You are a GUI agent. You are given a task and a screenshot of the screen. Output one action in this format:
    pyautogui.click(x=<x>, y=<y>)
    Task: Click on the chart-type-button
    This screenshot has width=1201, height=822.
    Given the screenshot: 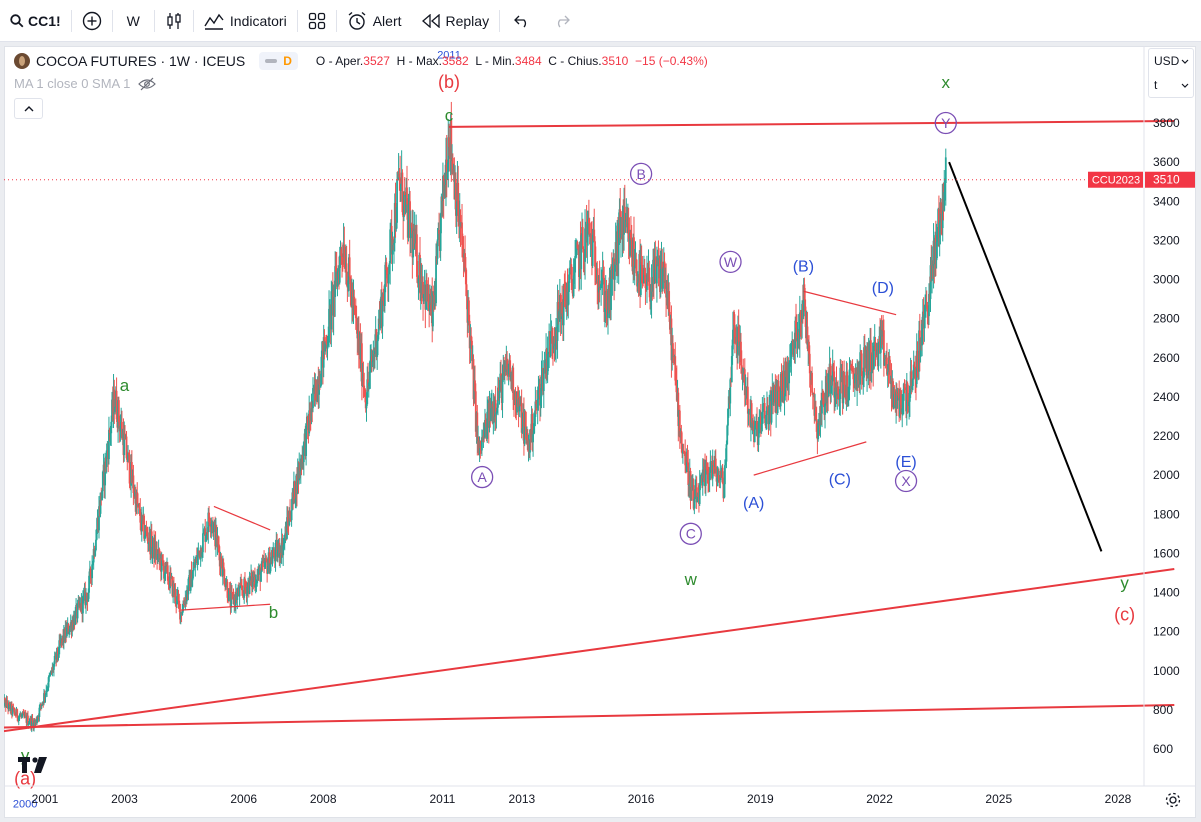 What is the action you would take?
    pyautogui.click(x=174, y=21)
    